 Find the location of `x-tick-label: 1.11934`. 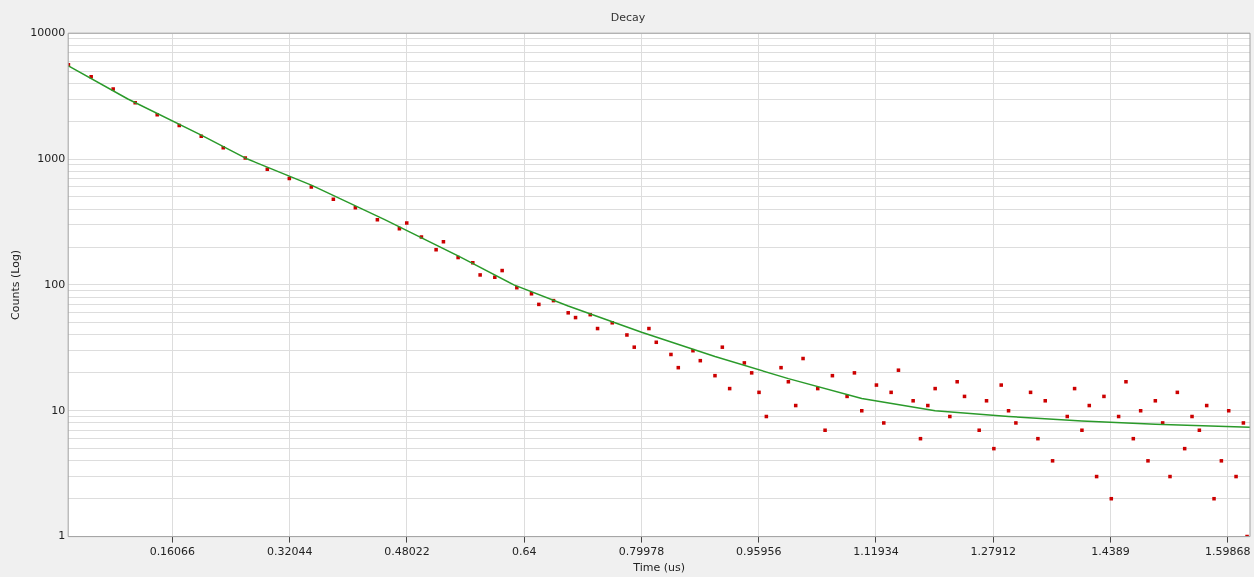

x-tick-label: 1.11934 is located at coordinates (876, 552).